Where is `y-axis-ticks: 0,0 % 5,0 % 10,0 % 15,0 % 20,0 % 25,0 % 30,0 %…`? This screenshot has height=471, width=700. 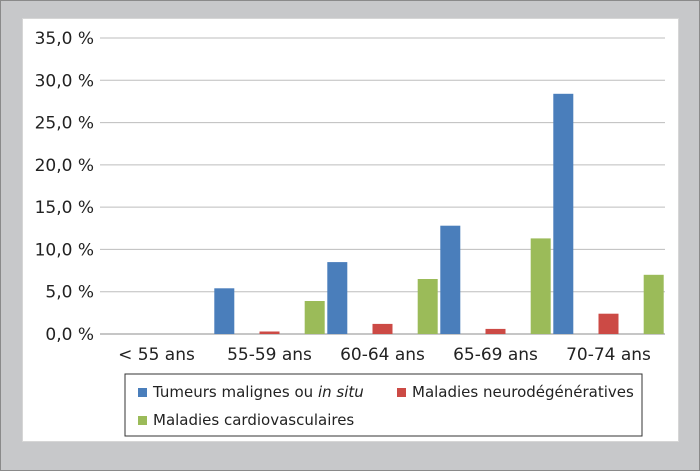 y-axis-ticks: 0,0 % 5,0 % 10,0 % 15,0 % 20,0 % 25,0 % 30,0 %… is located at coordinates (64, 187).